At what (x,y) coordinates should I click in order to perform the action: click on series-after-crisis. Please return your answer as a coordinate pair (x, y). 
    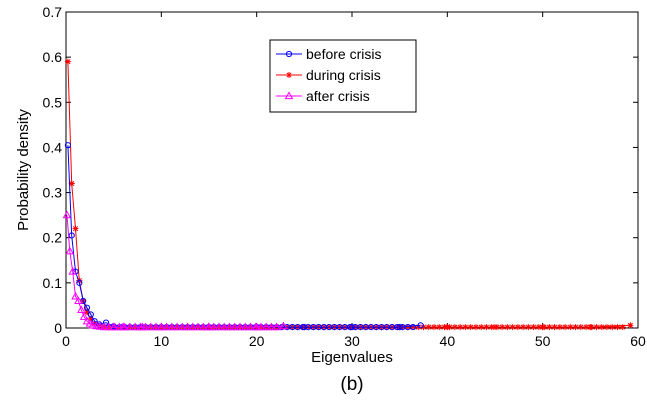
    Looking at the image, I should click on (175, 270).